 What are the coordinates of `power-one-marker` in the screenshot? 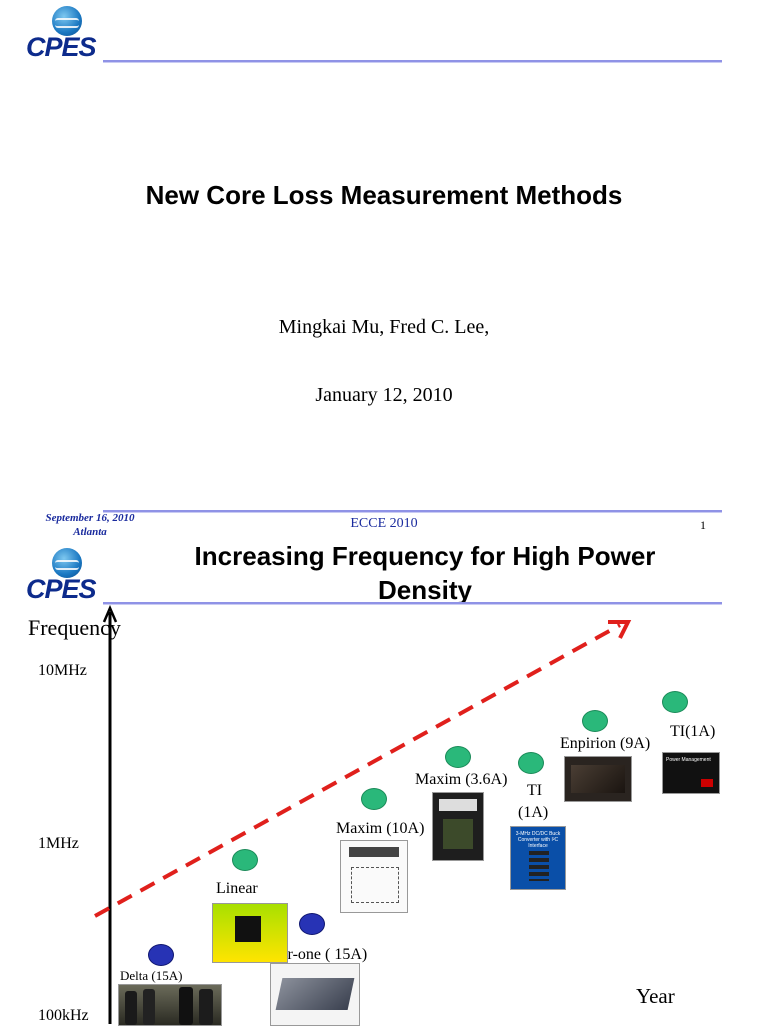 It's located at (312, 924).